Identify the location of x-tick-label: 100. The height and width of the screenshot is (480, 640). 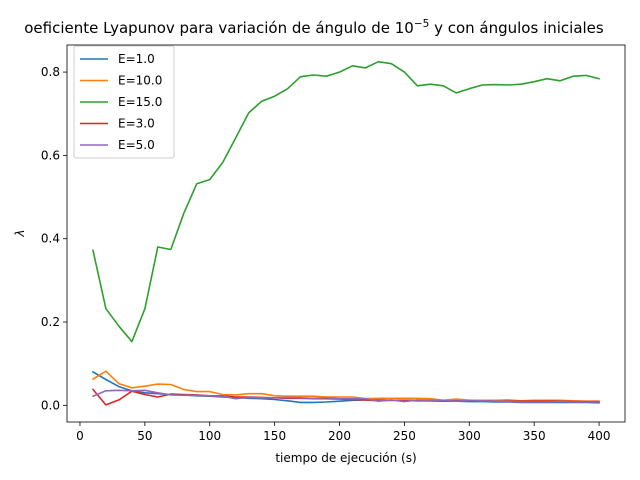
(209, 436).